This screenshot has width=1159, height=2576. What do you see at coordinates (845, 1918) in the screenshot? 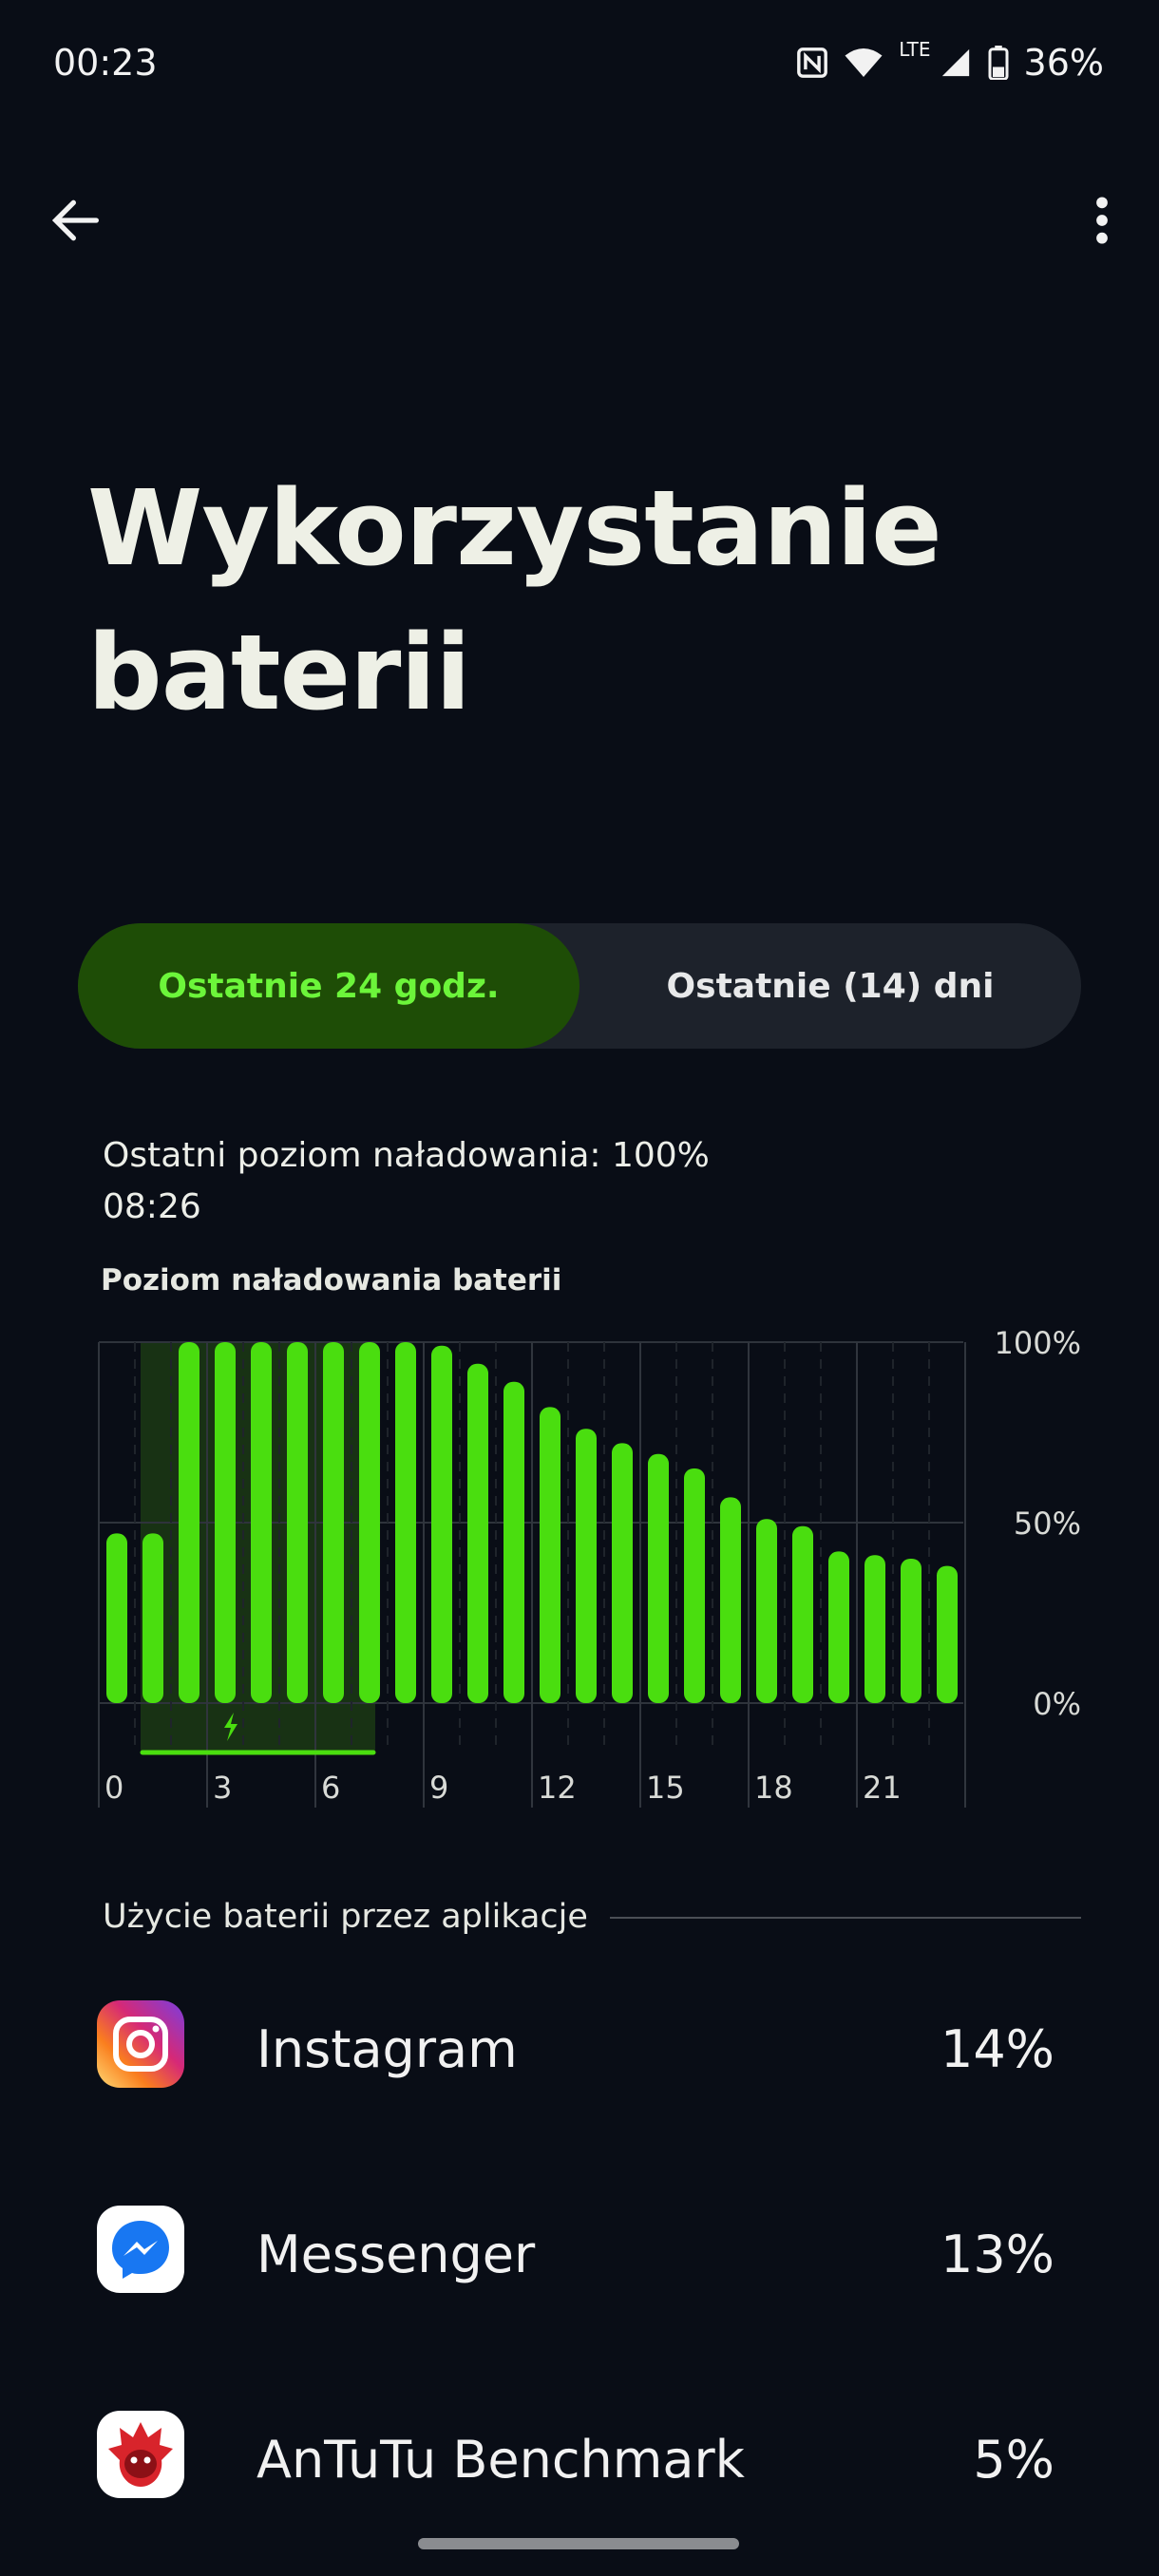
I see `section-divider` at bounding box center [845, 1918].